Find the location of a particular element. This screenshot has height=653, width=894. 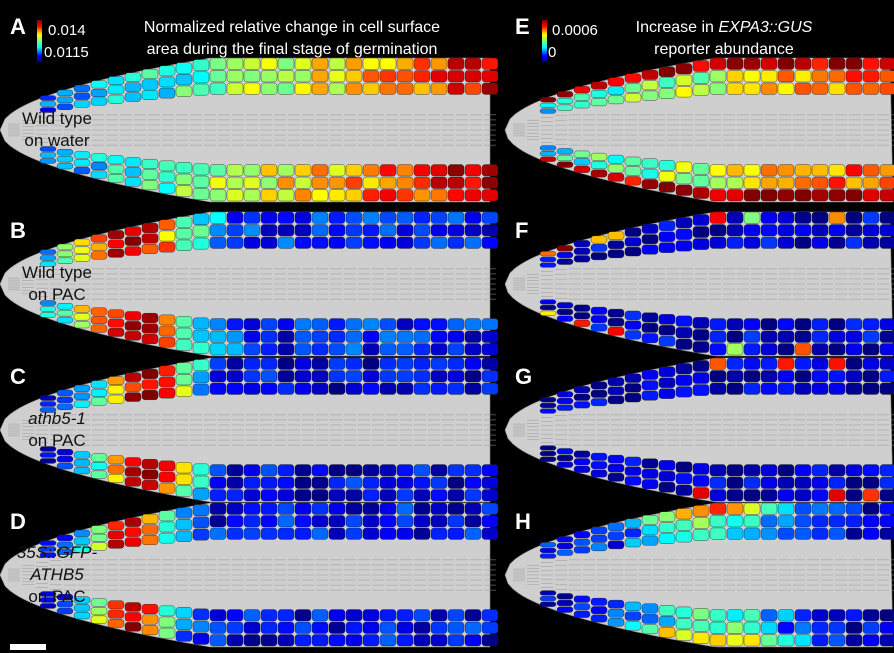

row-label: Wild type is located at coordinates (57, 272).